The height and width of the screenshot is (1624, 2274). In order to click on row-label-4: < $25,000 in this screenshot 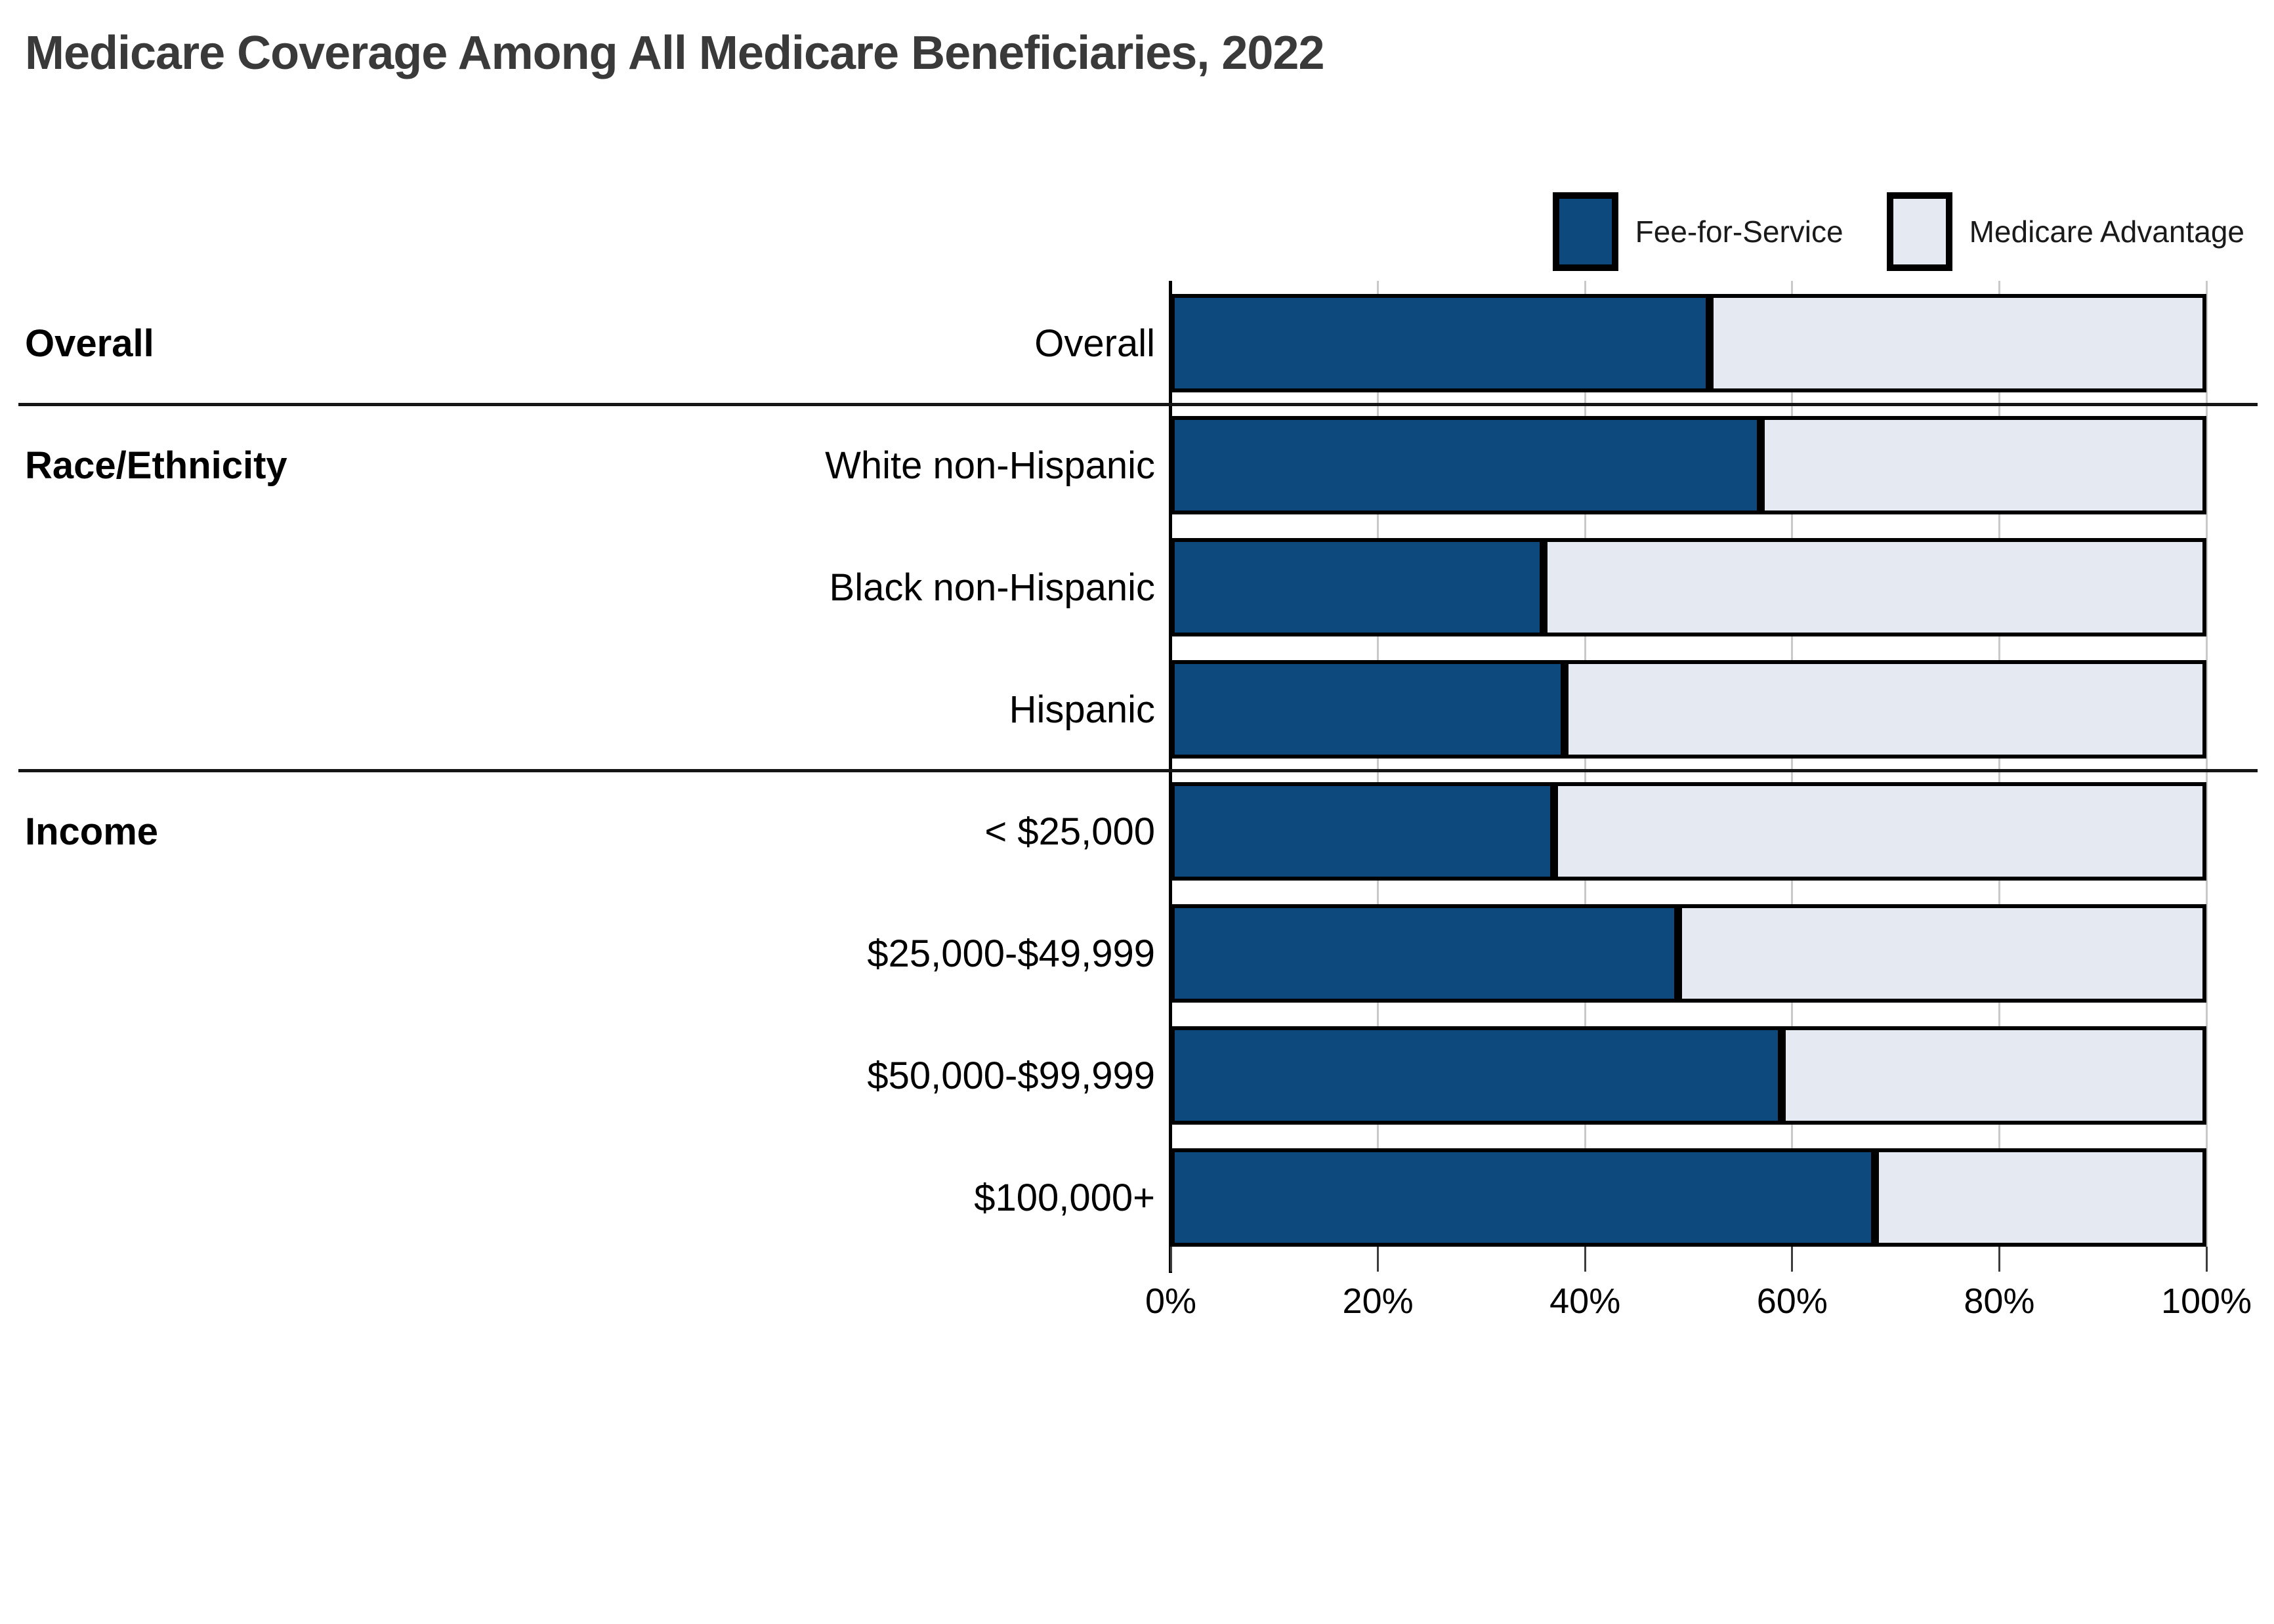, I will do `click(1069, 831)`.